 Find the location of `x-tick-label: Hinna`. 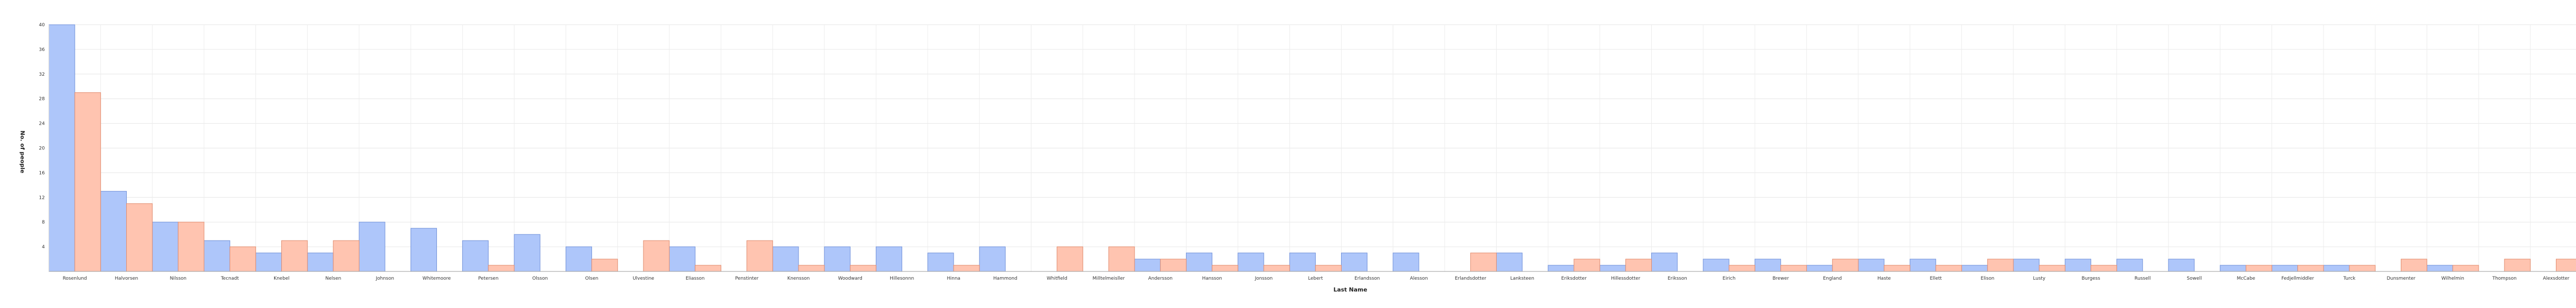

x-tick-label: Hinna is located at coordinates (953, 278).